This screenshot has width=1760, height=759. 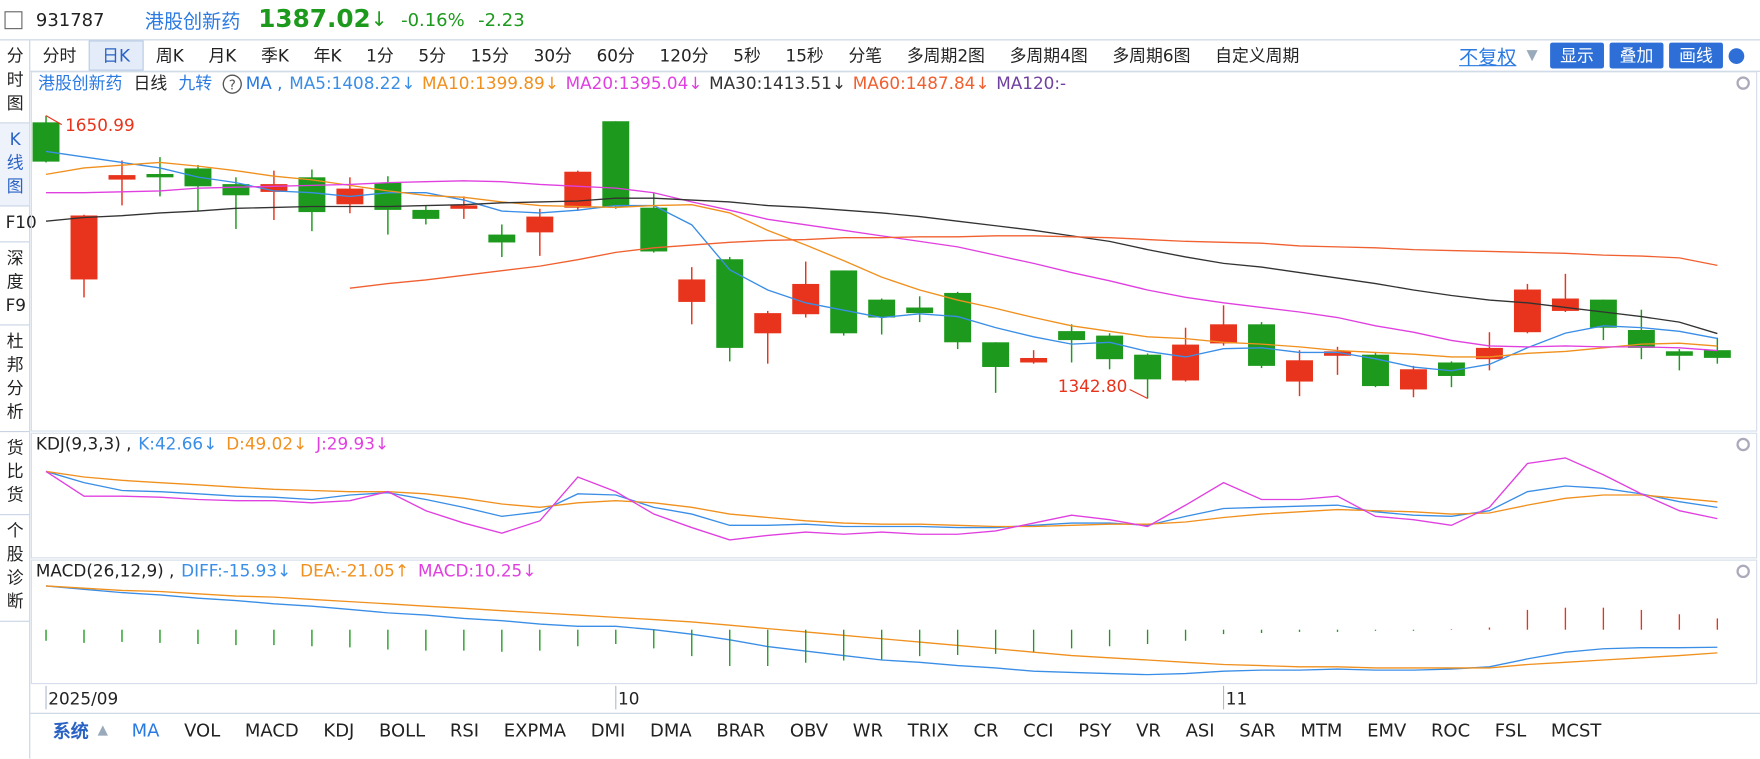 I want to click on system-tab: 系统, so click(x=70, y=731).